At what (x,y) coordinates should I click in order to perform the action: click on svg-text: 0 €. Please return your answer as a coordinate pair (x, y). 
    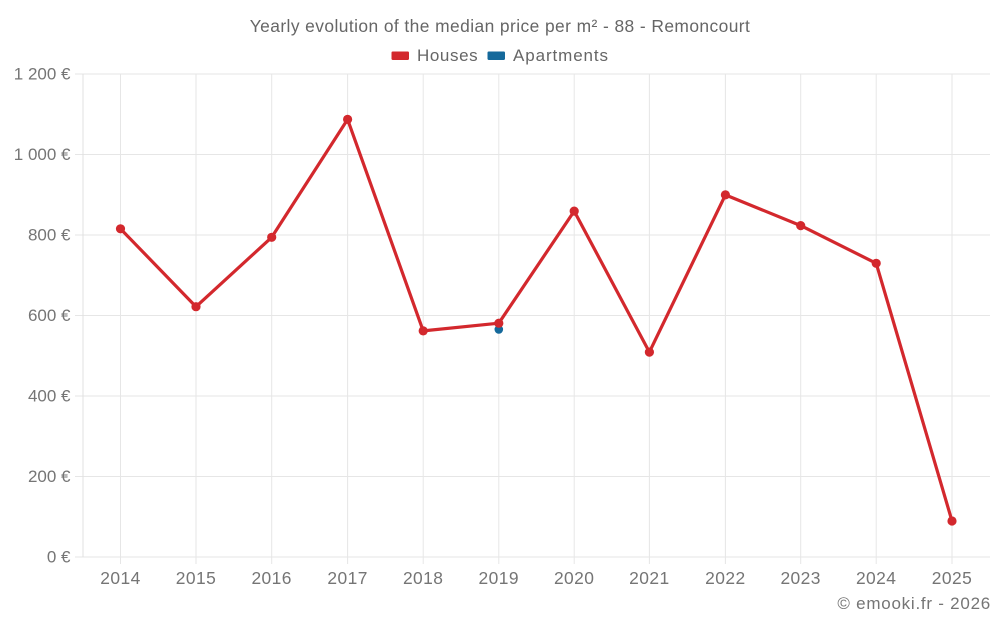
    Looking at the image, I should click on (59, 557).